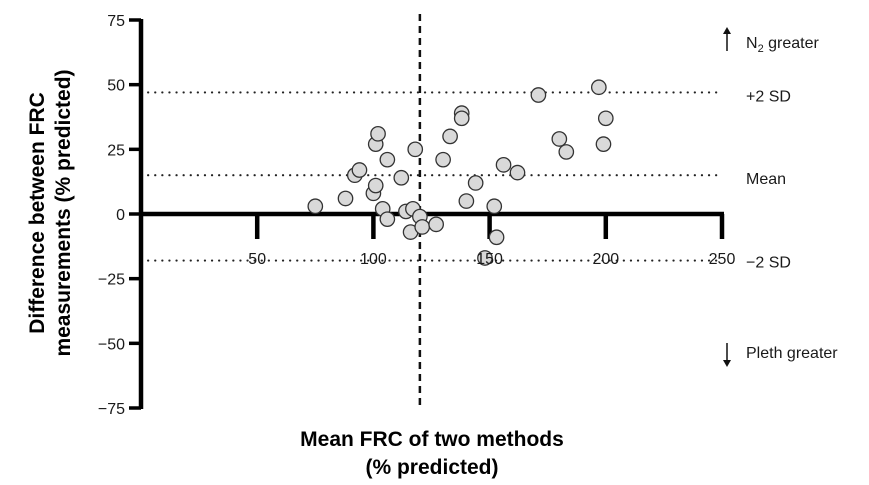 The height and width of the screenshot is (485, 869). I want to click on lower-sd-label: −2 SD, so click(768, 263).